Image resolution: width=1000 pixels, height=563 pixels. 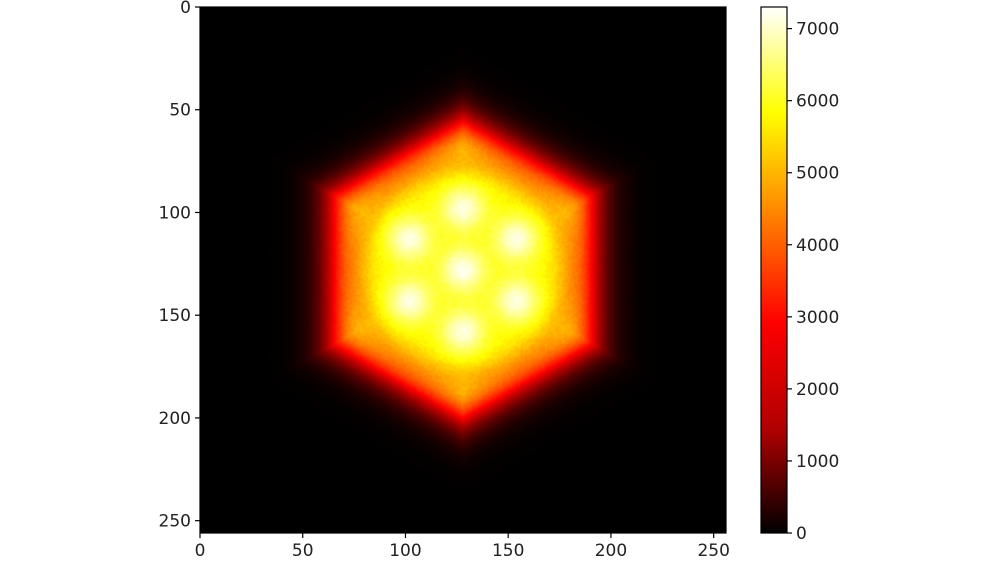 What do you see at coordinates (175, 419) in the screenshot?
I see `y-tick-label: 200` at bounding box center [175, 419].